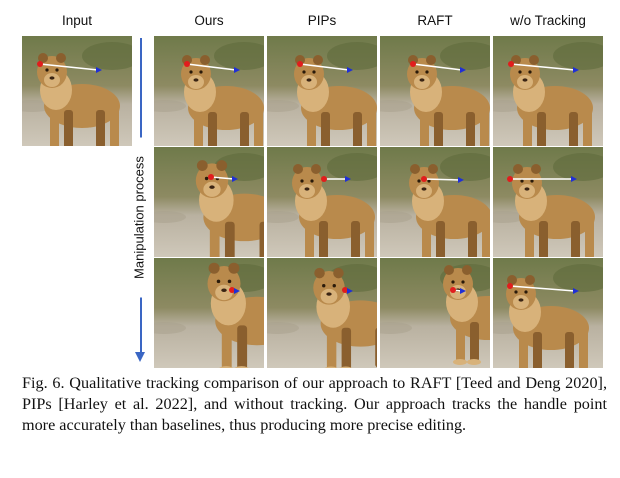 The width and height of the screenshot is (620, 478). I want to click on column-header-input: Input, so click(77, 20).